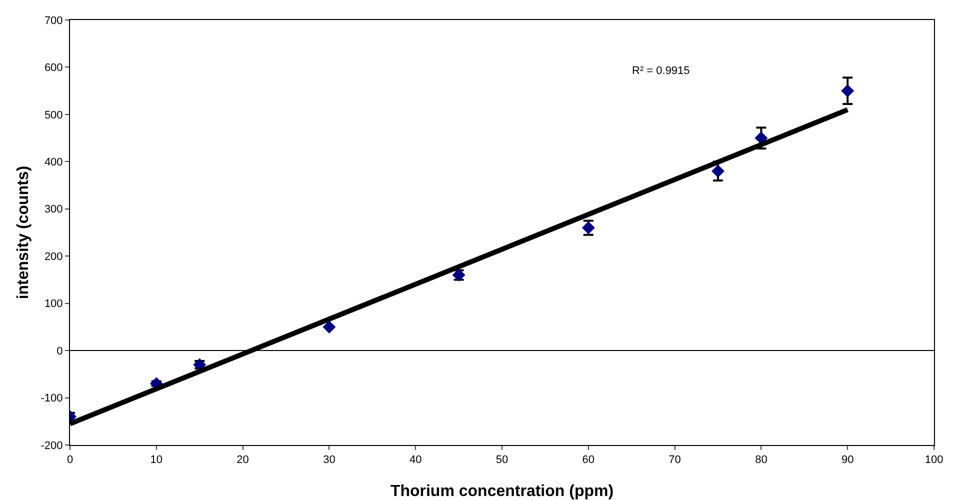 The height and width of the screenshot is (500, 954). Describe the element at coordinates (674, 460) in the screenshot. I see `x-tick-label: 70` at that location.